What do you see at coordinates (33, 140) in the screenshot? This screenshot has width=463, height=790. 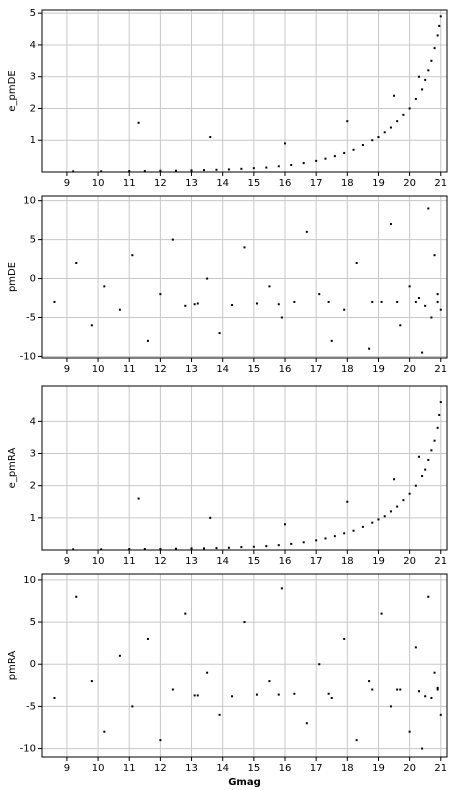 I see `y-tick-label: 1` at bounding box center [33, 140].